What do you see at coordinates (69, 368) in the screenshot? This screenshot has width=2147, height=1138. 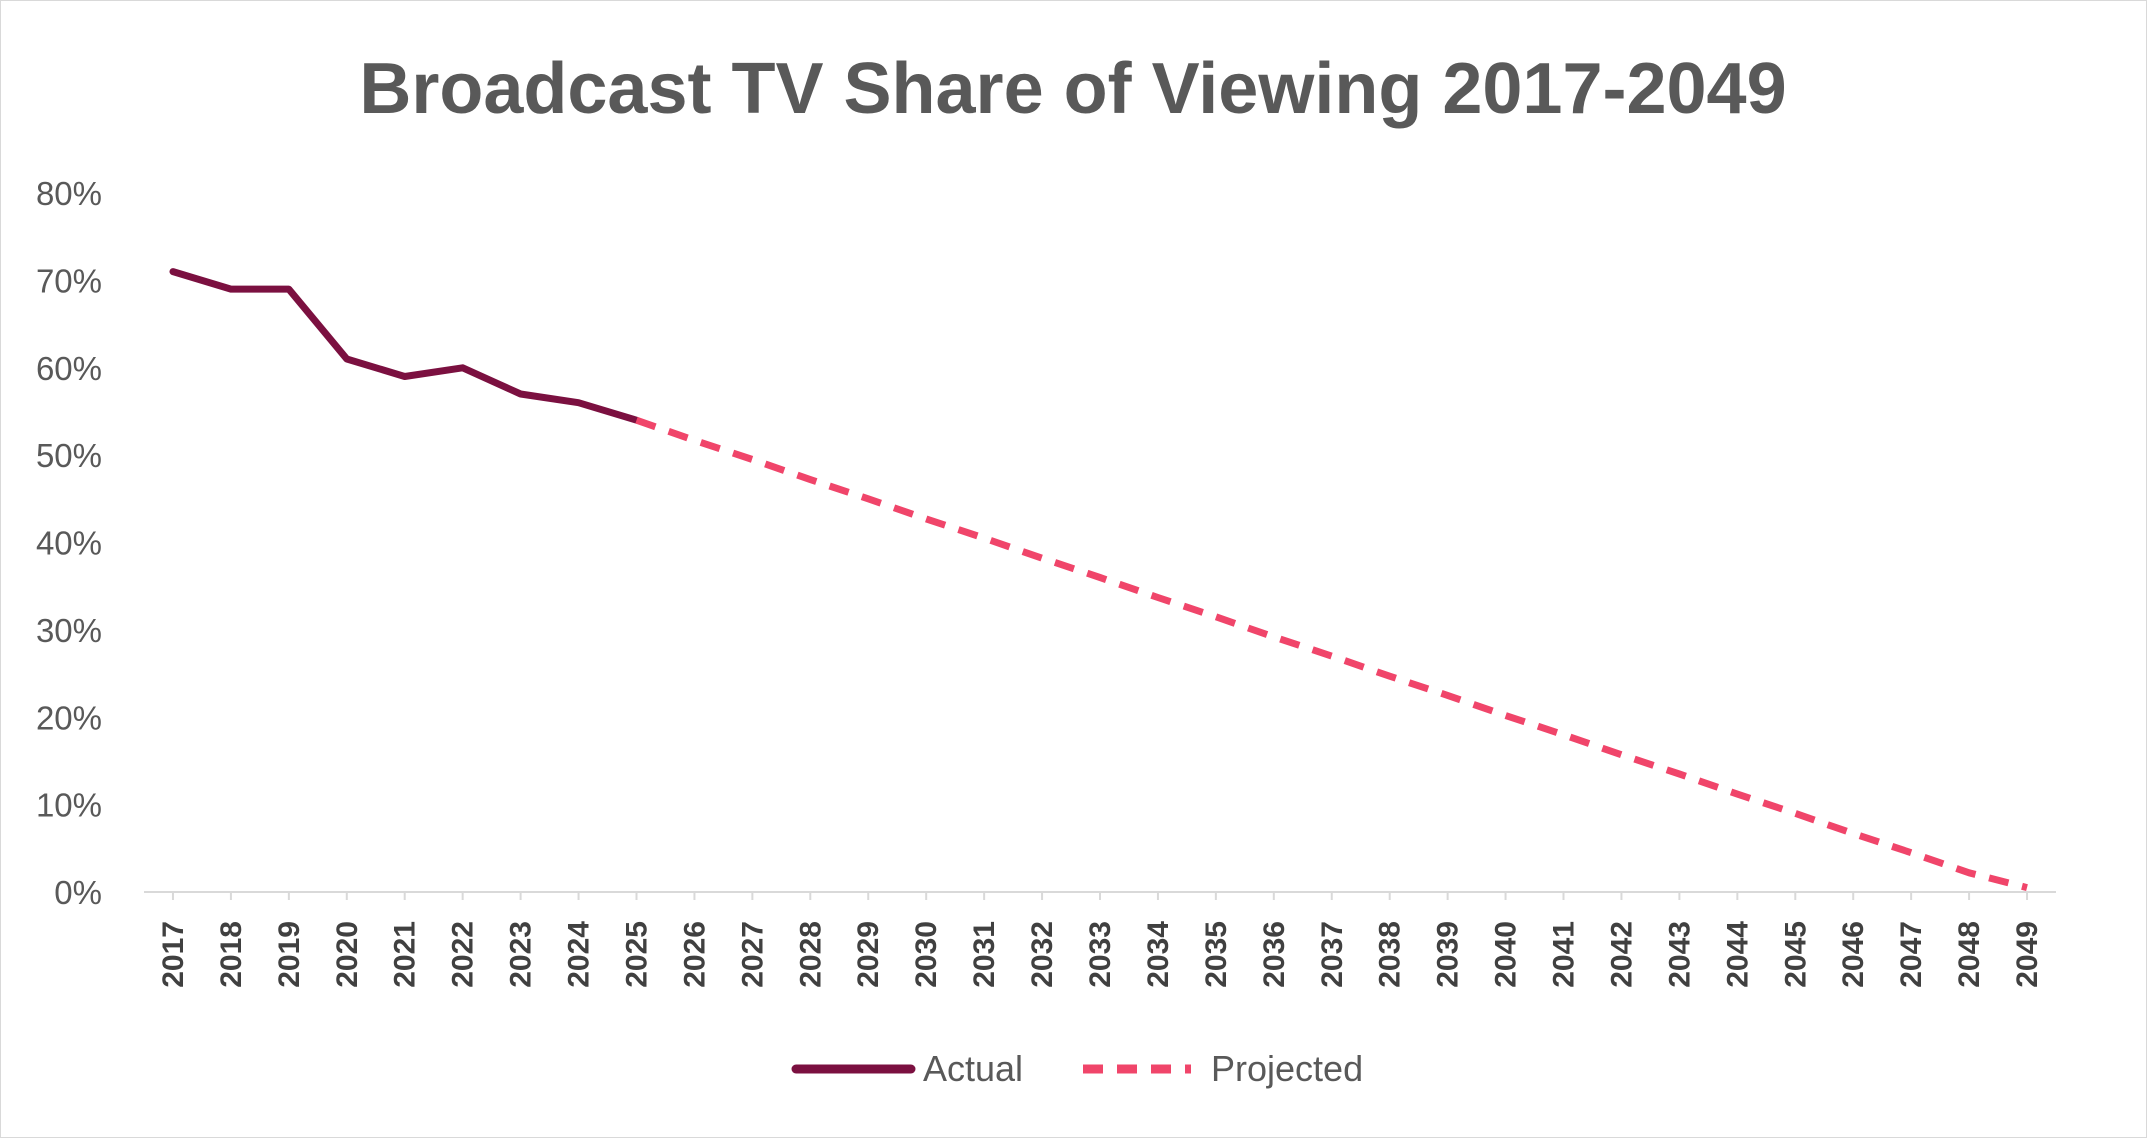 I see `y-tick-label: 60%` at bounding box center [69, 368].